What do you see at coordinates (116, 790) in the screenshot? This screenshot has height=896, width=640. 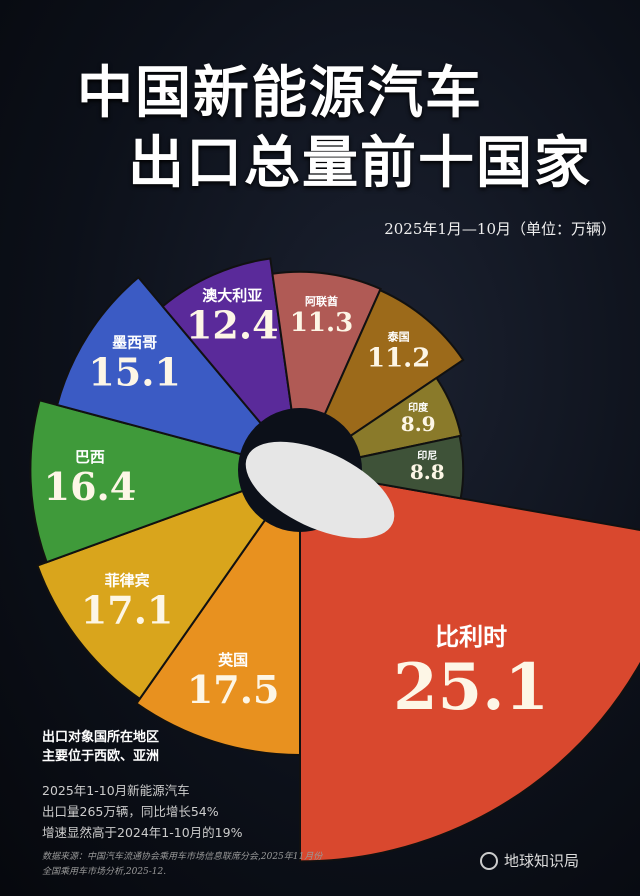 I see `note-line: 2025年1-10月新能源汽车` at bounding box center [116, 790].